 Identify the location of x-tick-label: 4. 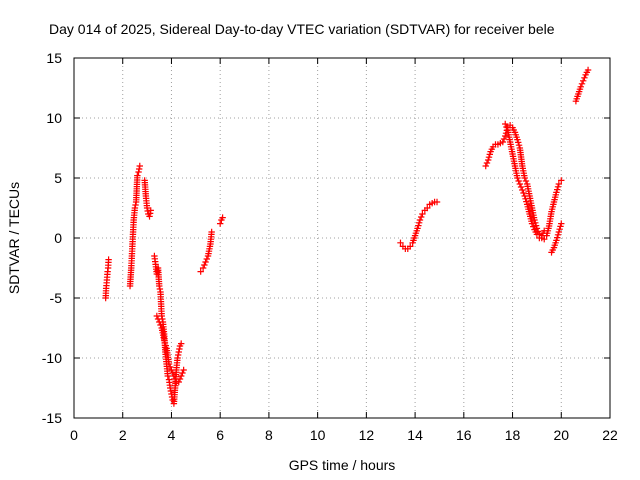
(172, 435).